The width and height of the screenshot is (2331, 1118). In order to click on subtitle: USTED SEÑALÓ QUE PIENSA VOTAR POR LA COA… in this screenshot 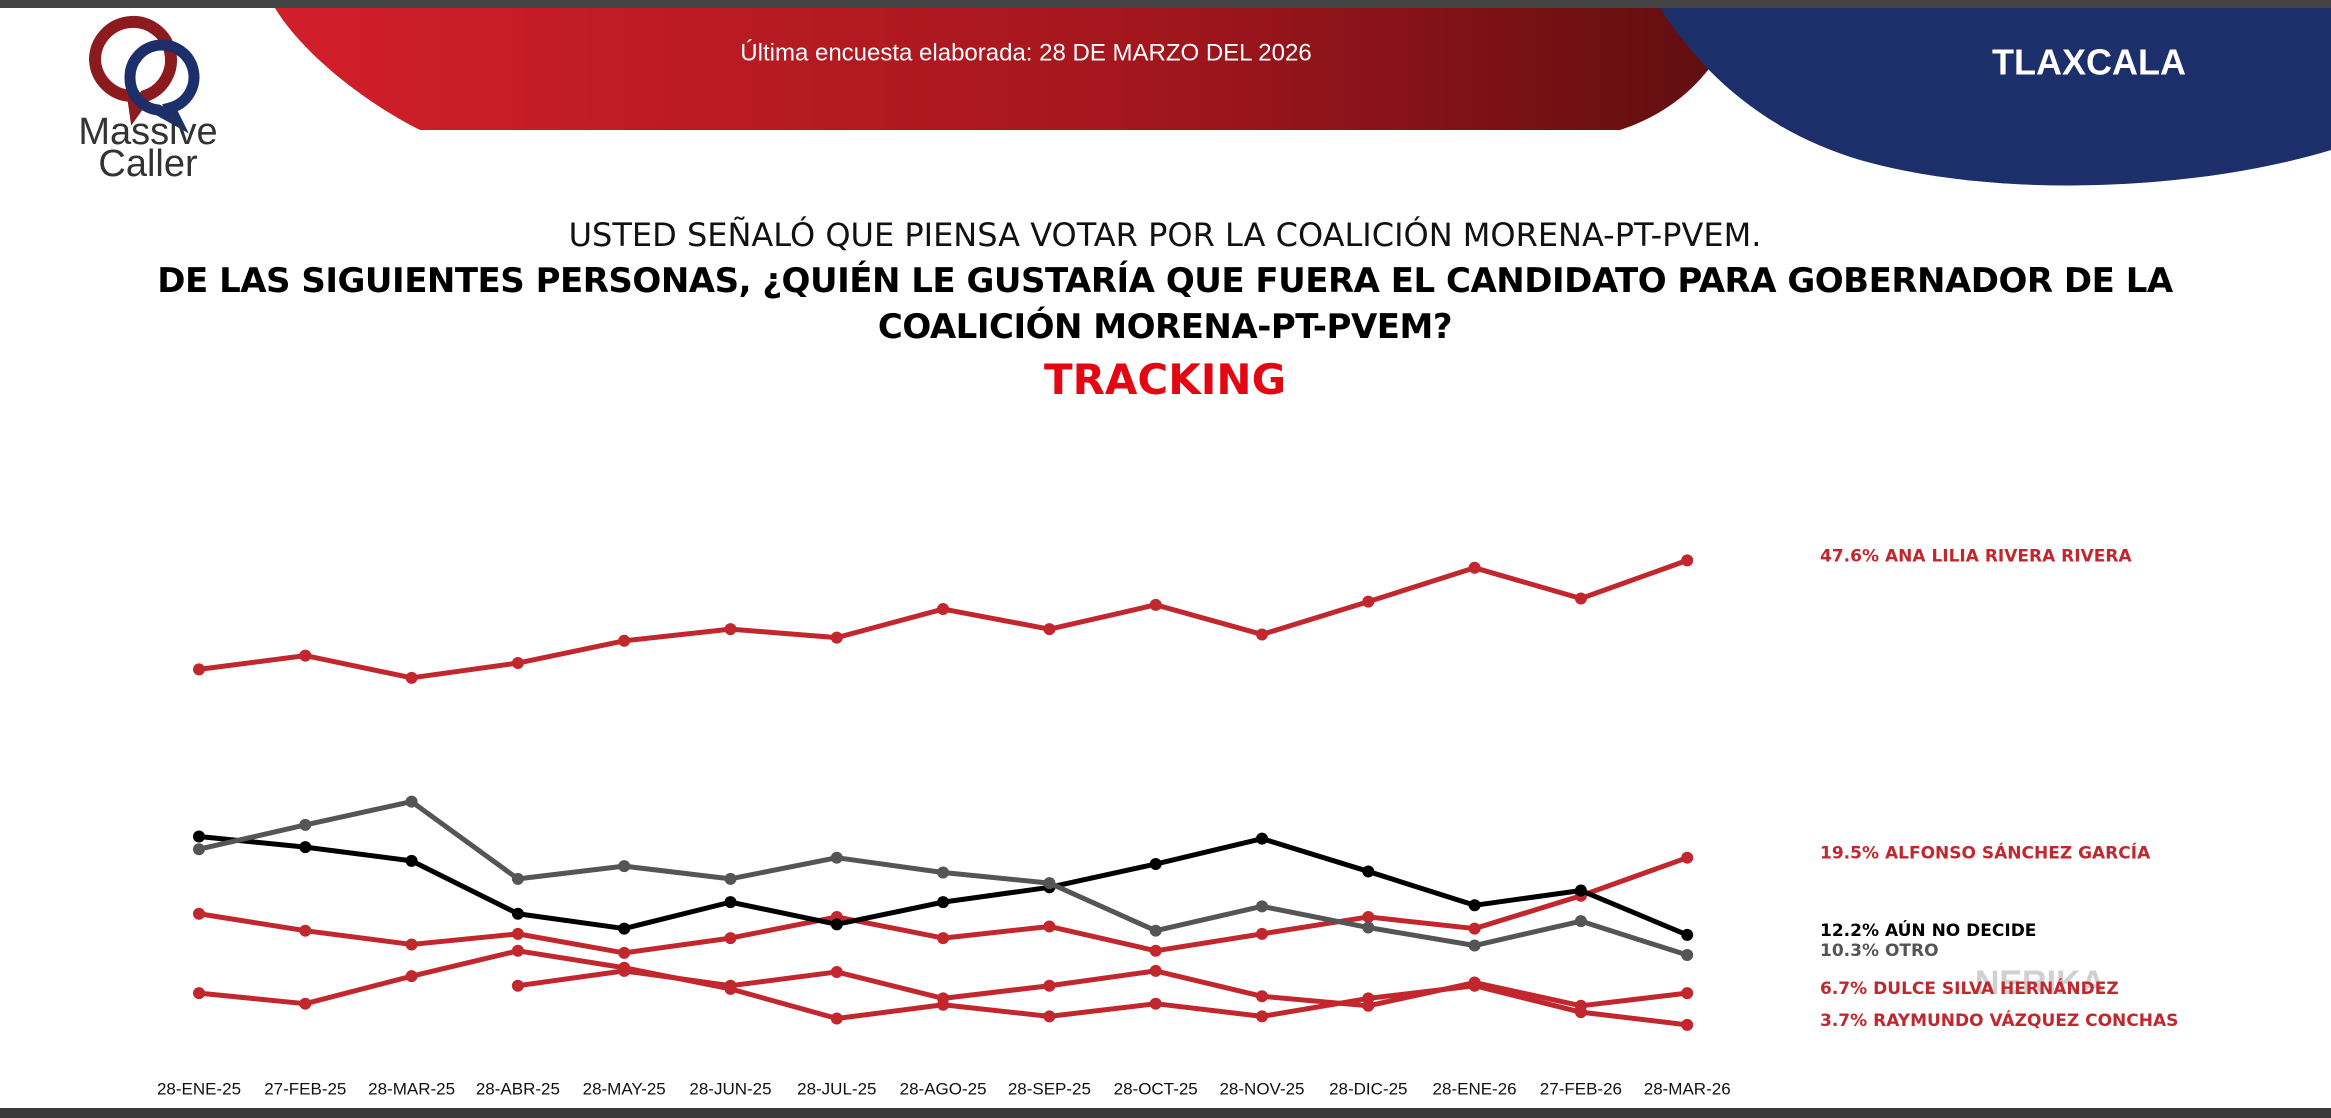, I will do `click(1165, 235)`.